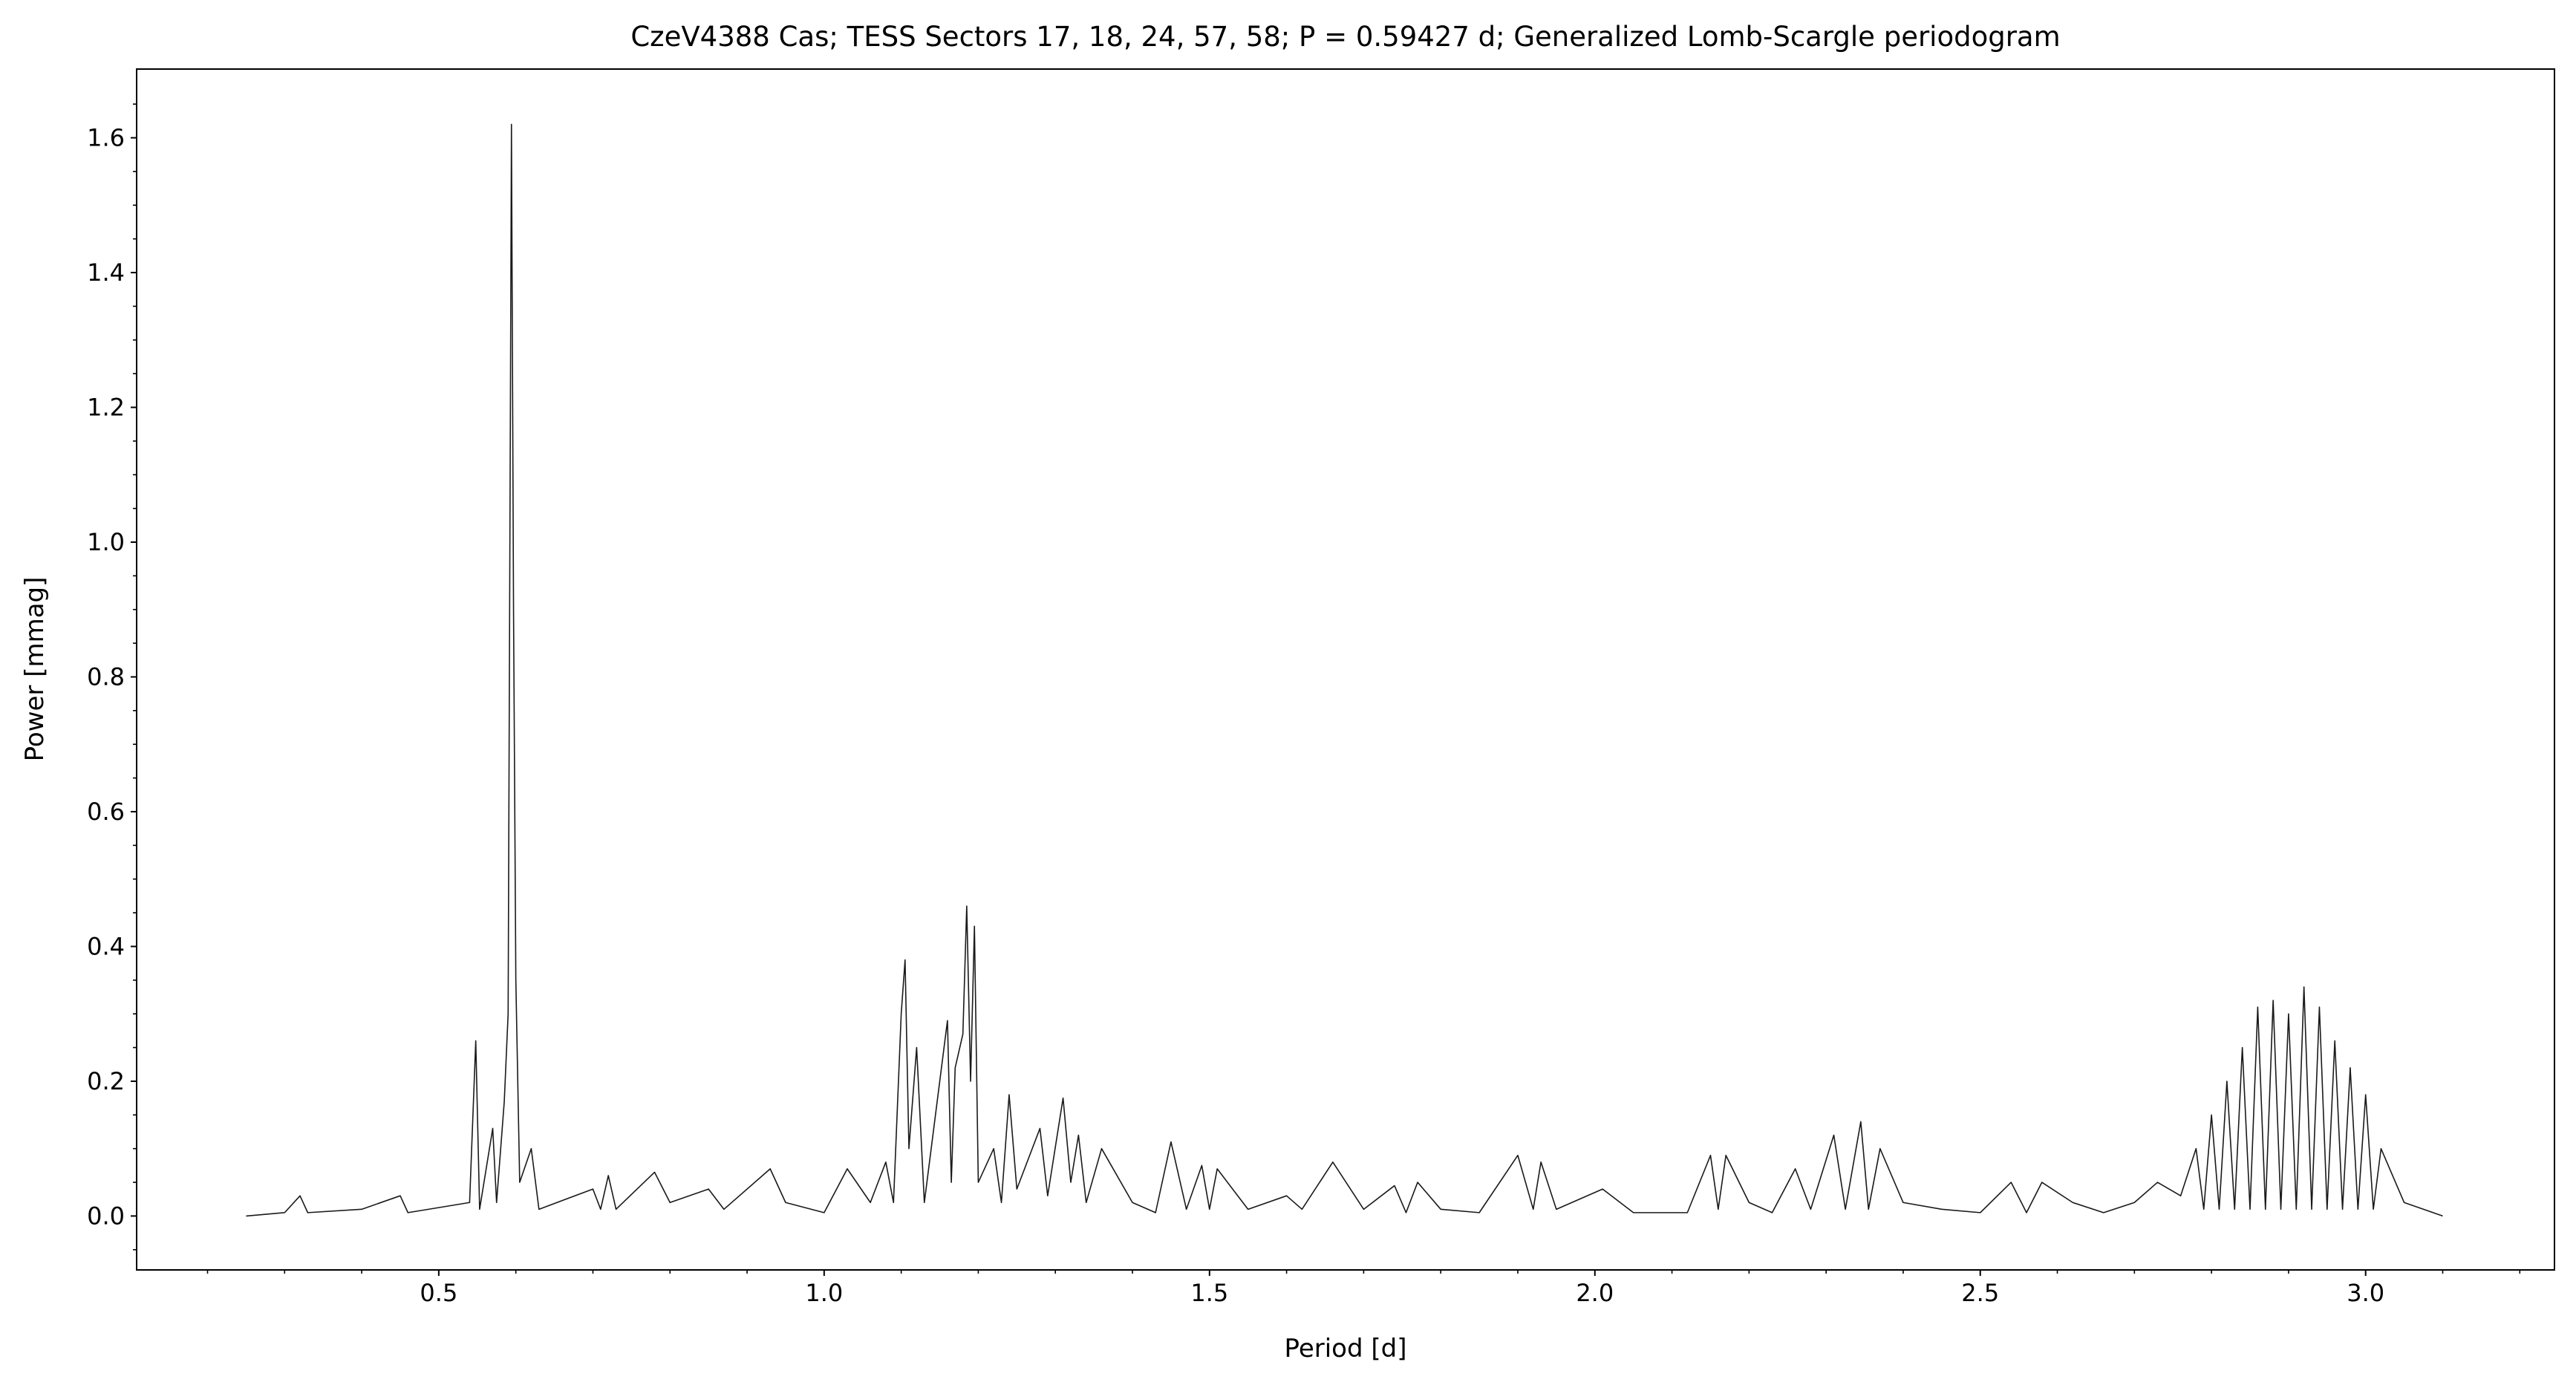  Describe the element at coordinates (106, 272) in the screenshot. I see `y-tick-label: 1.4` at that location.